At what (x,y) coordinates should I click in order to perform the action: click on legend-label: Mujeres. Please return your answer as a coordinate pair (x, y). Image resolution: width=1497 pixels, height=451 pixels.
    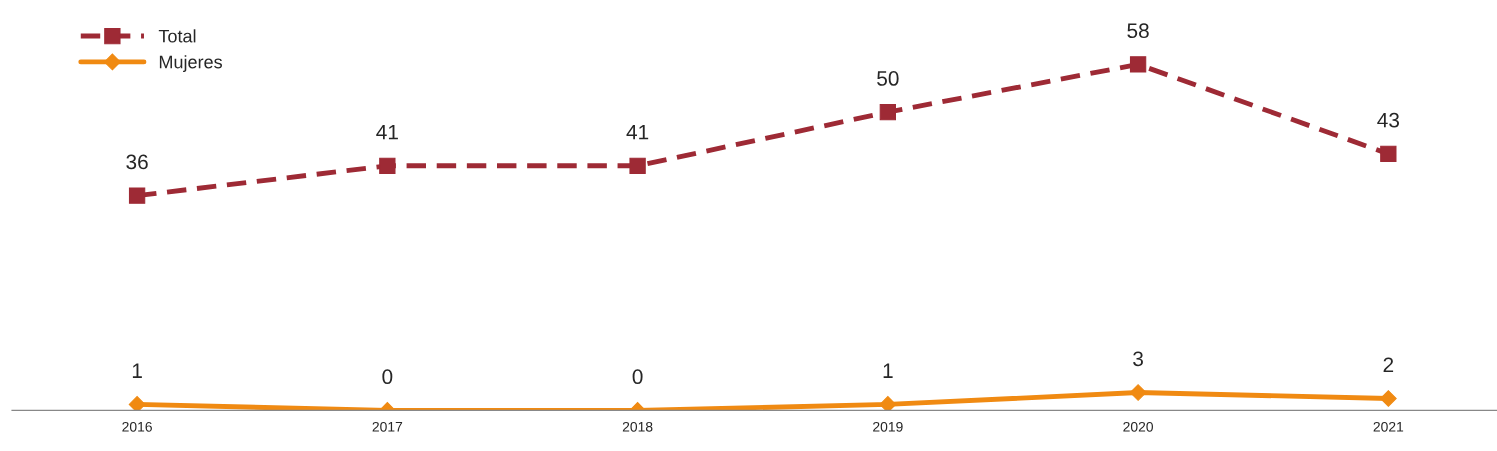
    Looking at the image, I should click on (190, 63).